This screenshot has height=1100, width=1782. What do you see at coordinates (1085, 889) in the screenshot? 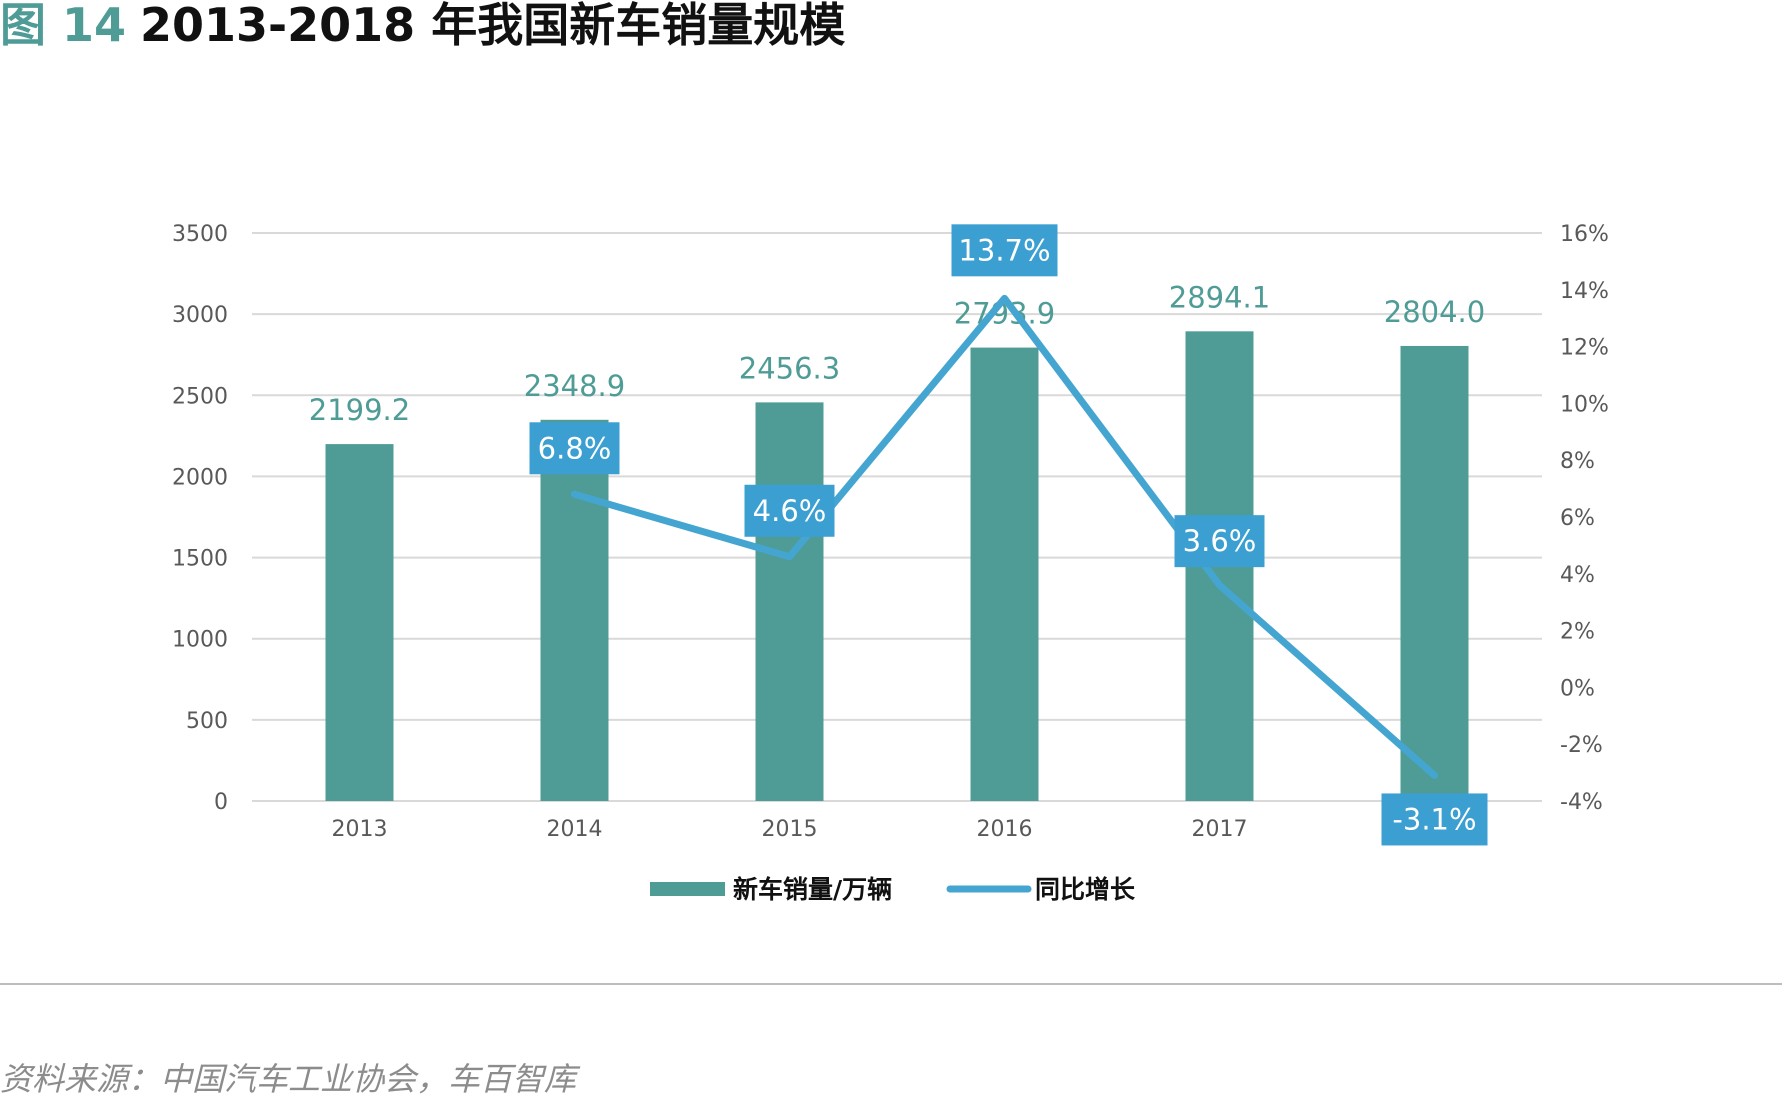
I see `legend-label-growth: 同比增长` at bounding box center [1085, 889].